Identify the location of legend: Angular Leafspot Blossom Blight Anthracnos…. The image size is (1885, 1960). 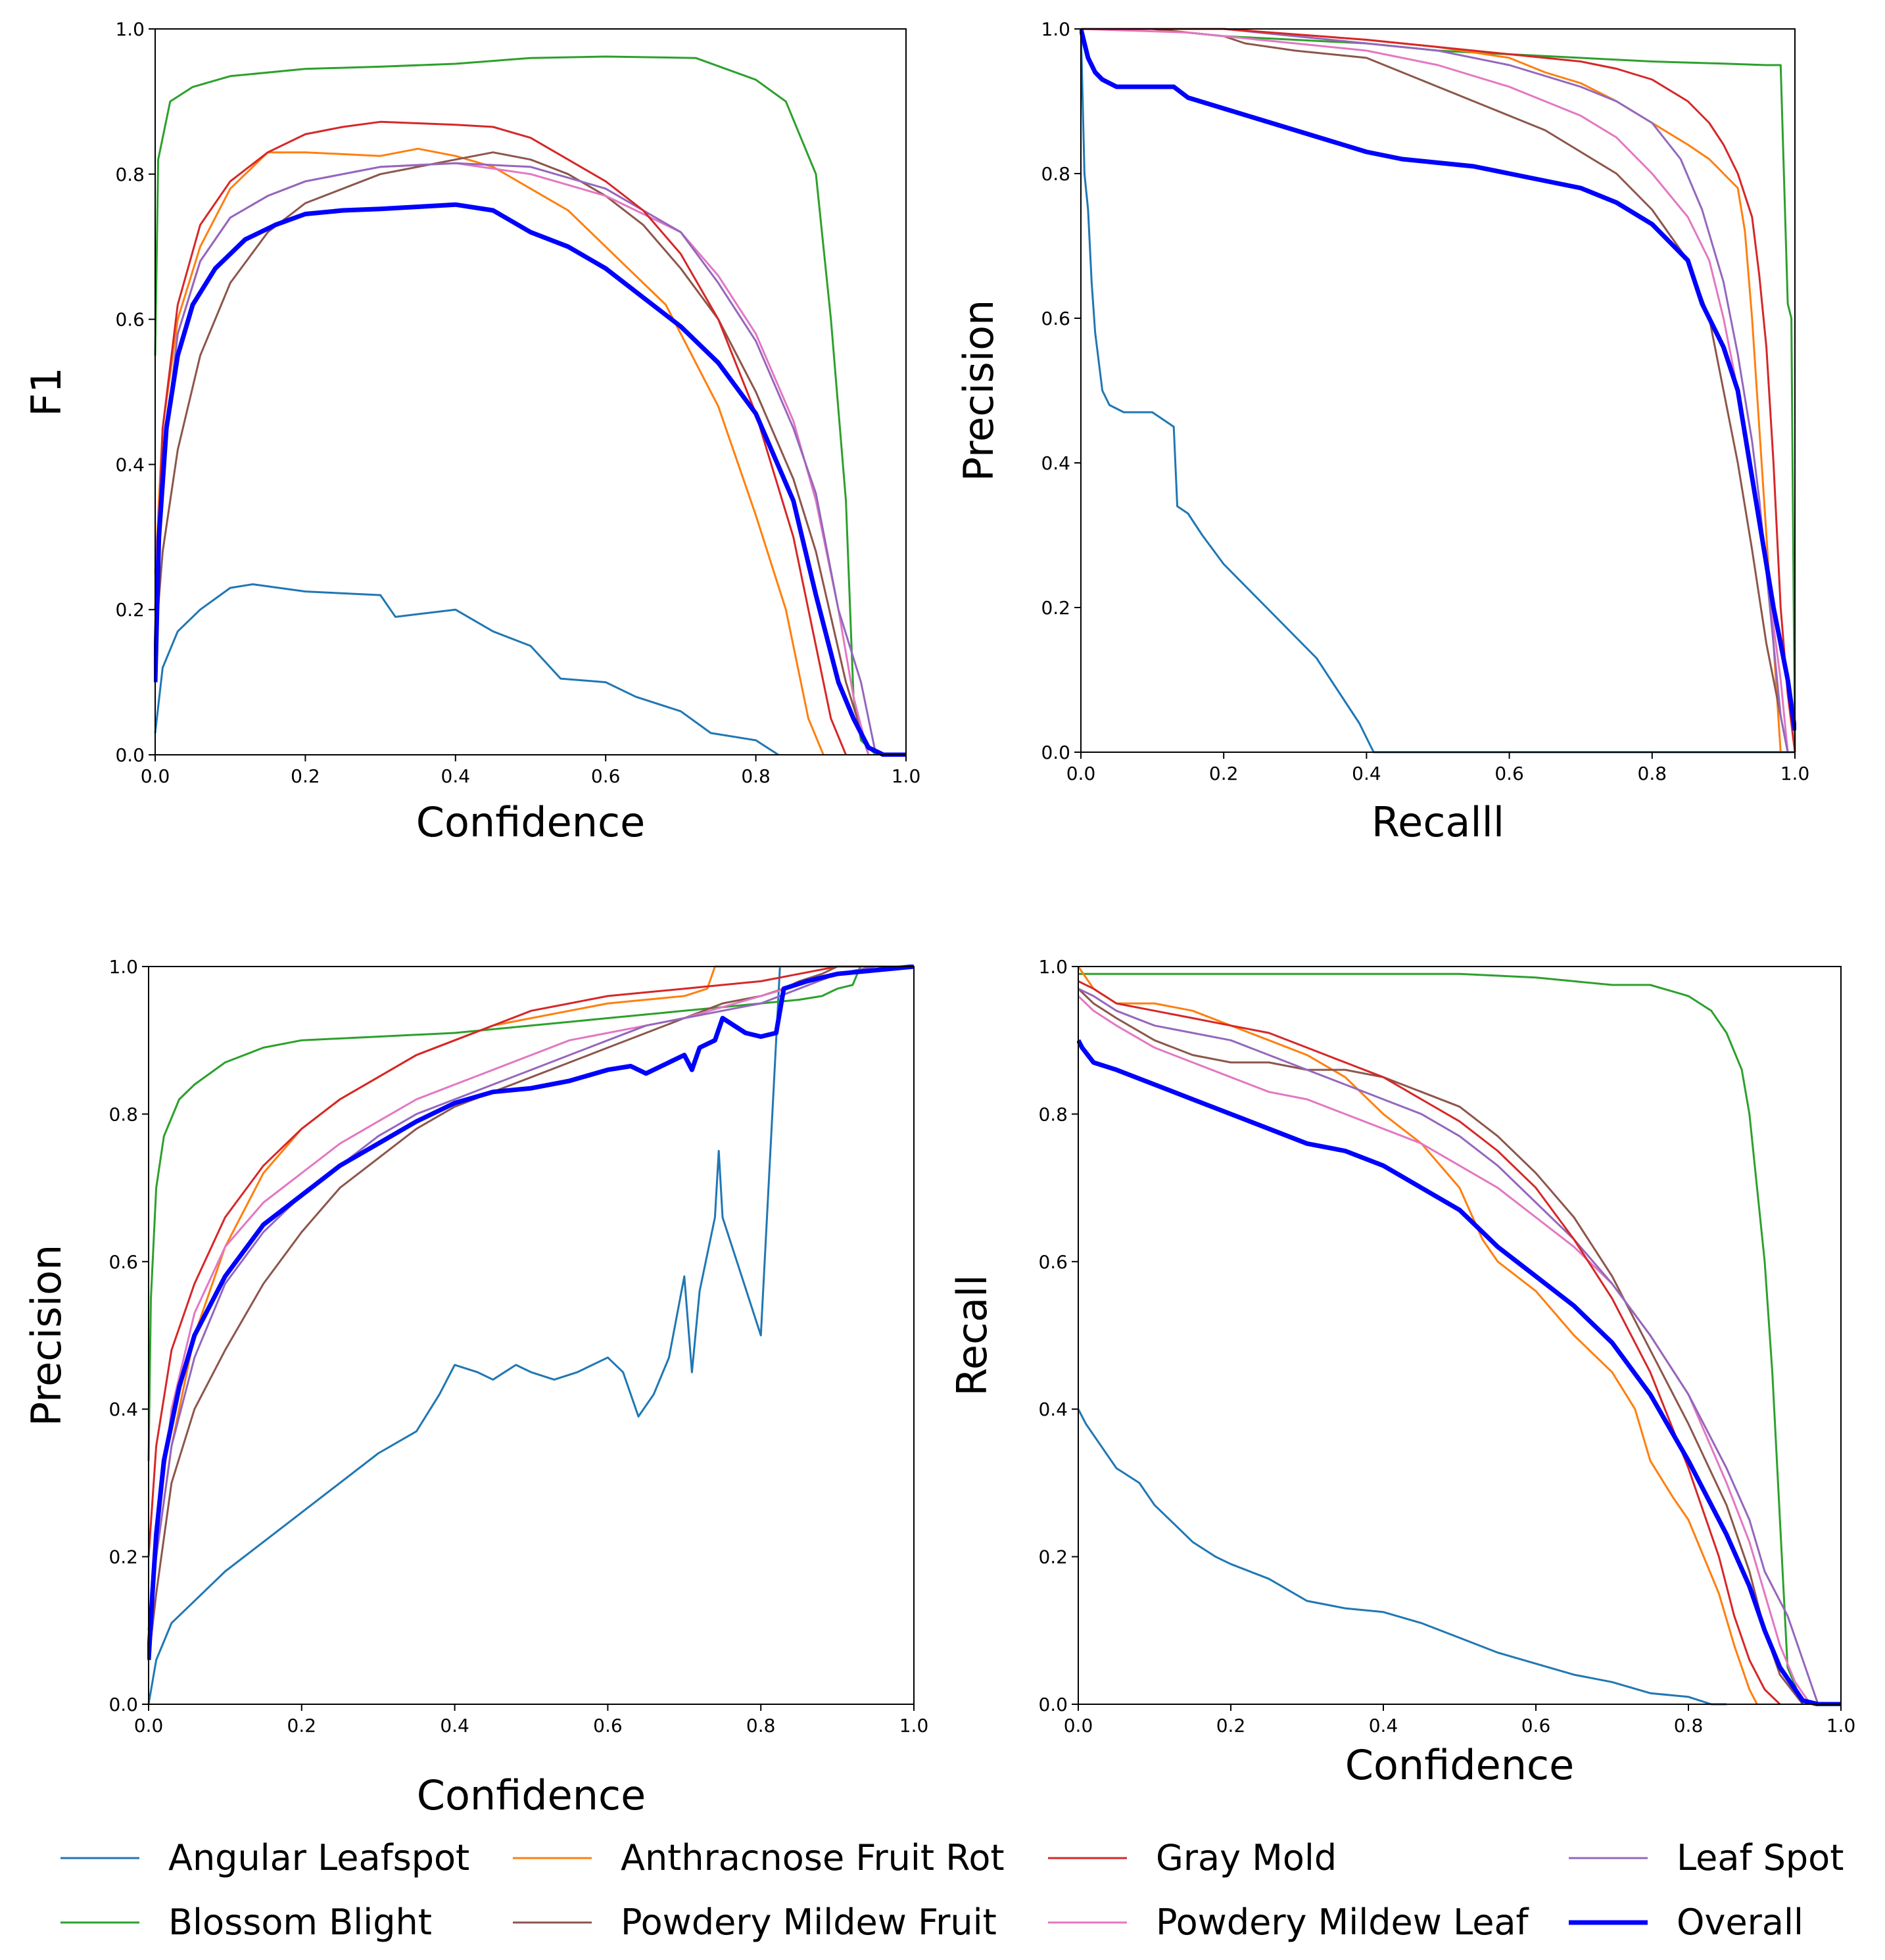
(952, 1890).